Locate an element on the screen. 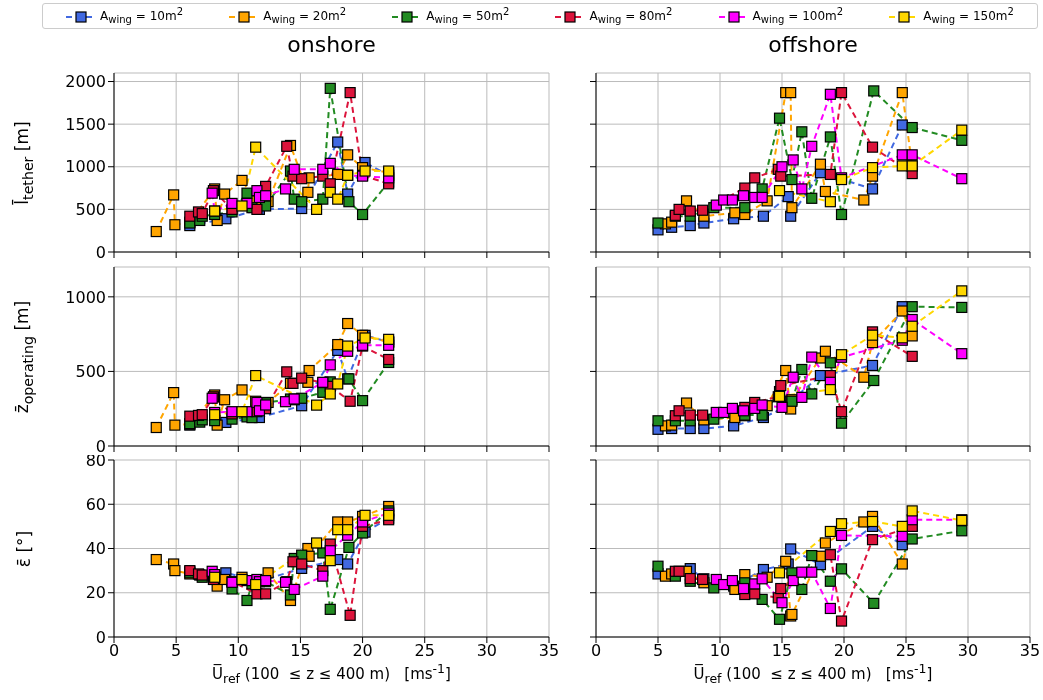 The image size is (1043, 700). y-tick-label: 20 is located at coordinates (95, 593).